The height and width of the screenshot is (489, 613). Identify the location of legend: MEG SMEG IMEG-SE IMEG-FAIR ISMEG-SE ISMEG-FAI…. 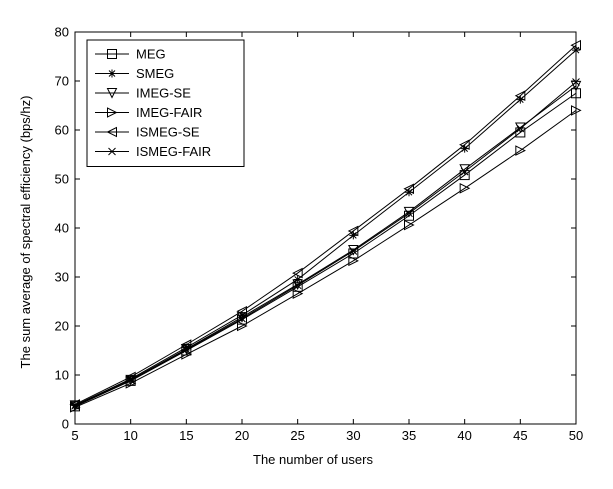
(165, 103).